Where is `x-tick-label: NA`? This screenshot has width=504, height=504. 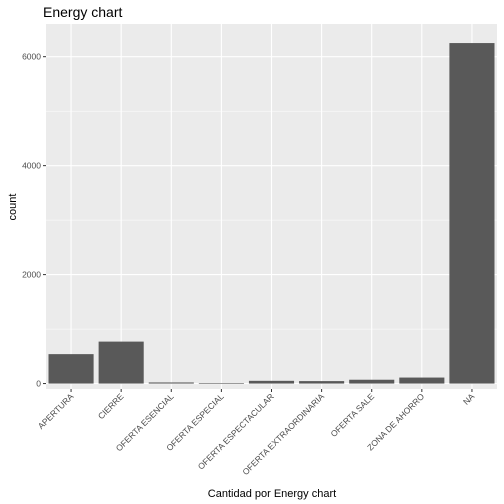
x-tick-label: NA is located at coordinates (469, 399).